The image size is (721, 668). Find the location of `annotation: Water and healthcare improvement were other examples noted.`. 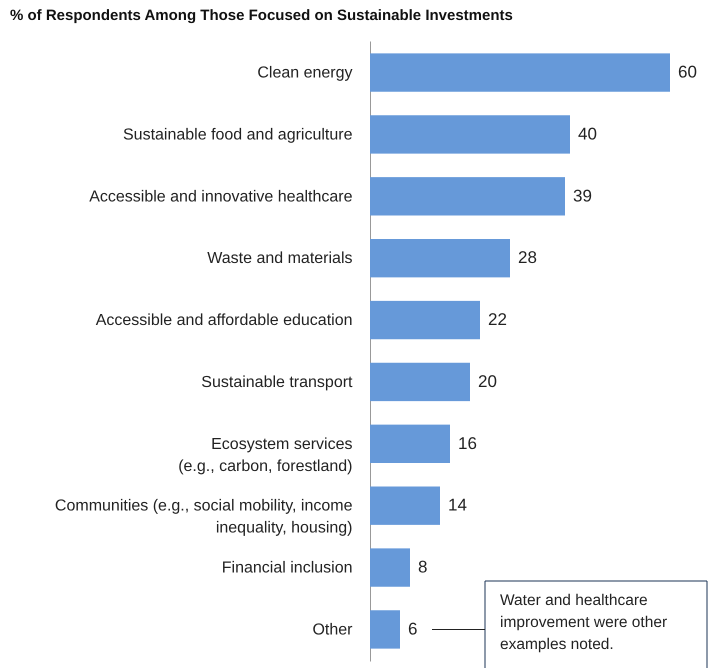

annotation: Water and healthcare improvement were other examples noted. is located at coordinates (584, 622).